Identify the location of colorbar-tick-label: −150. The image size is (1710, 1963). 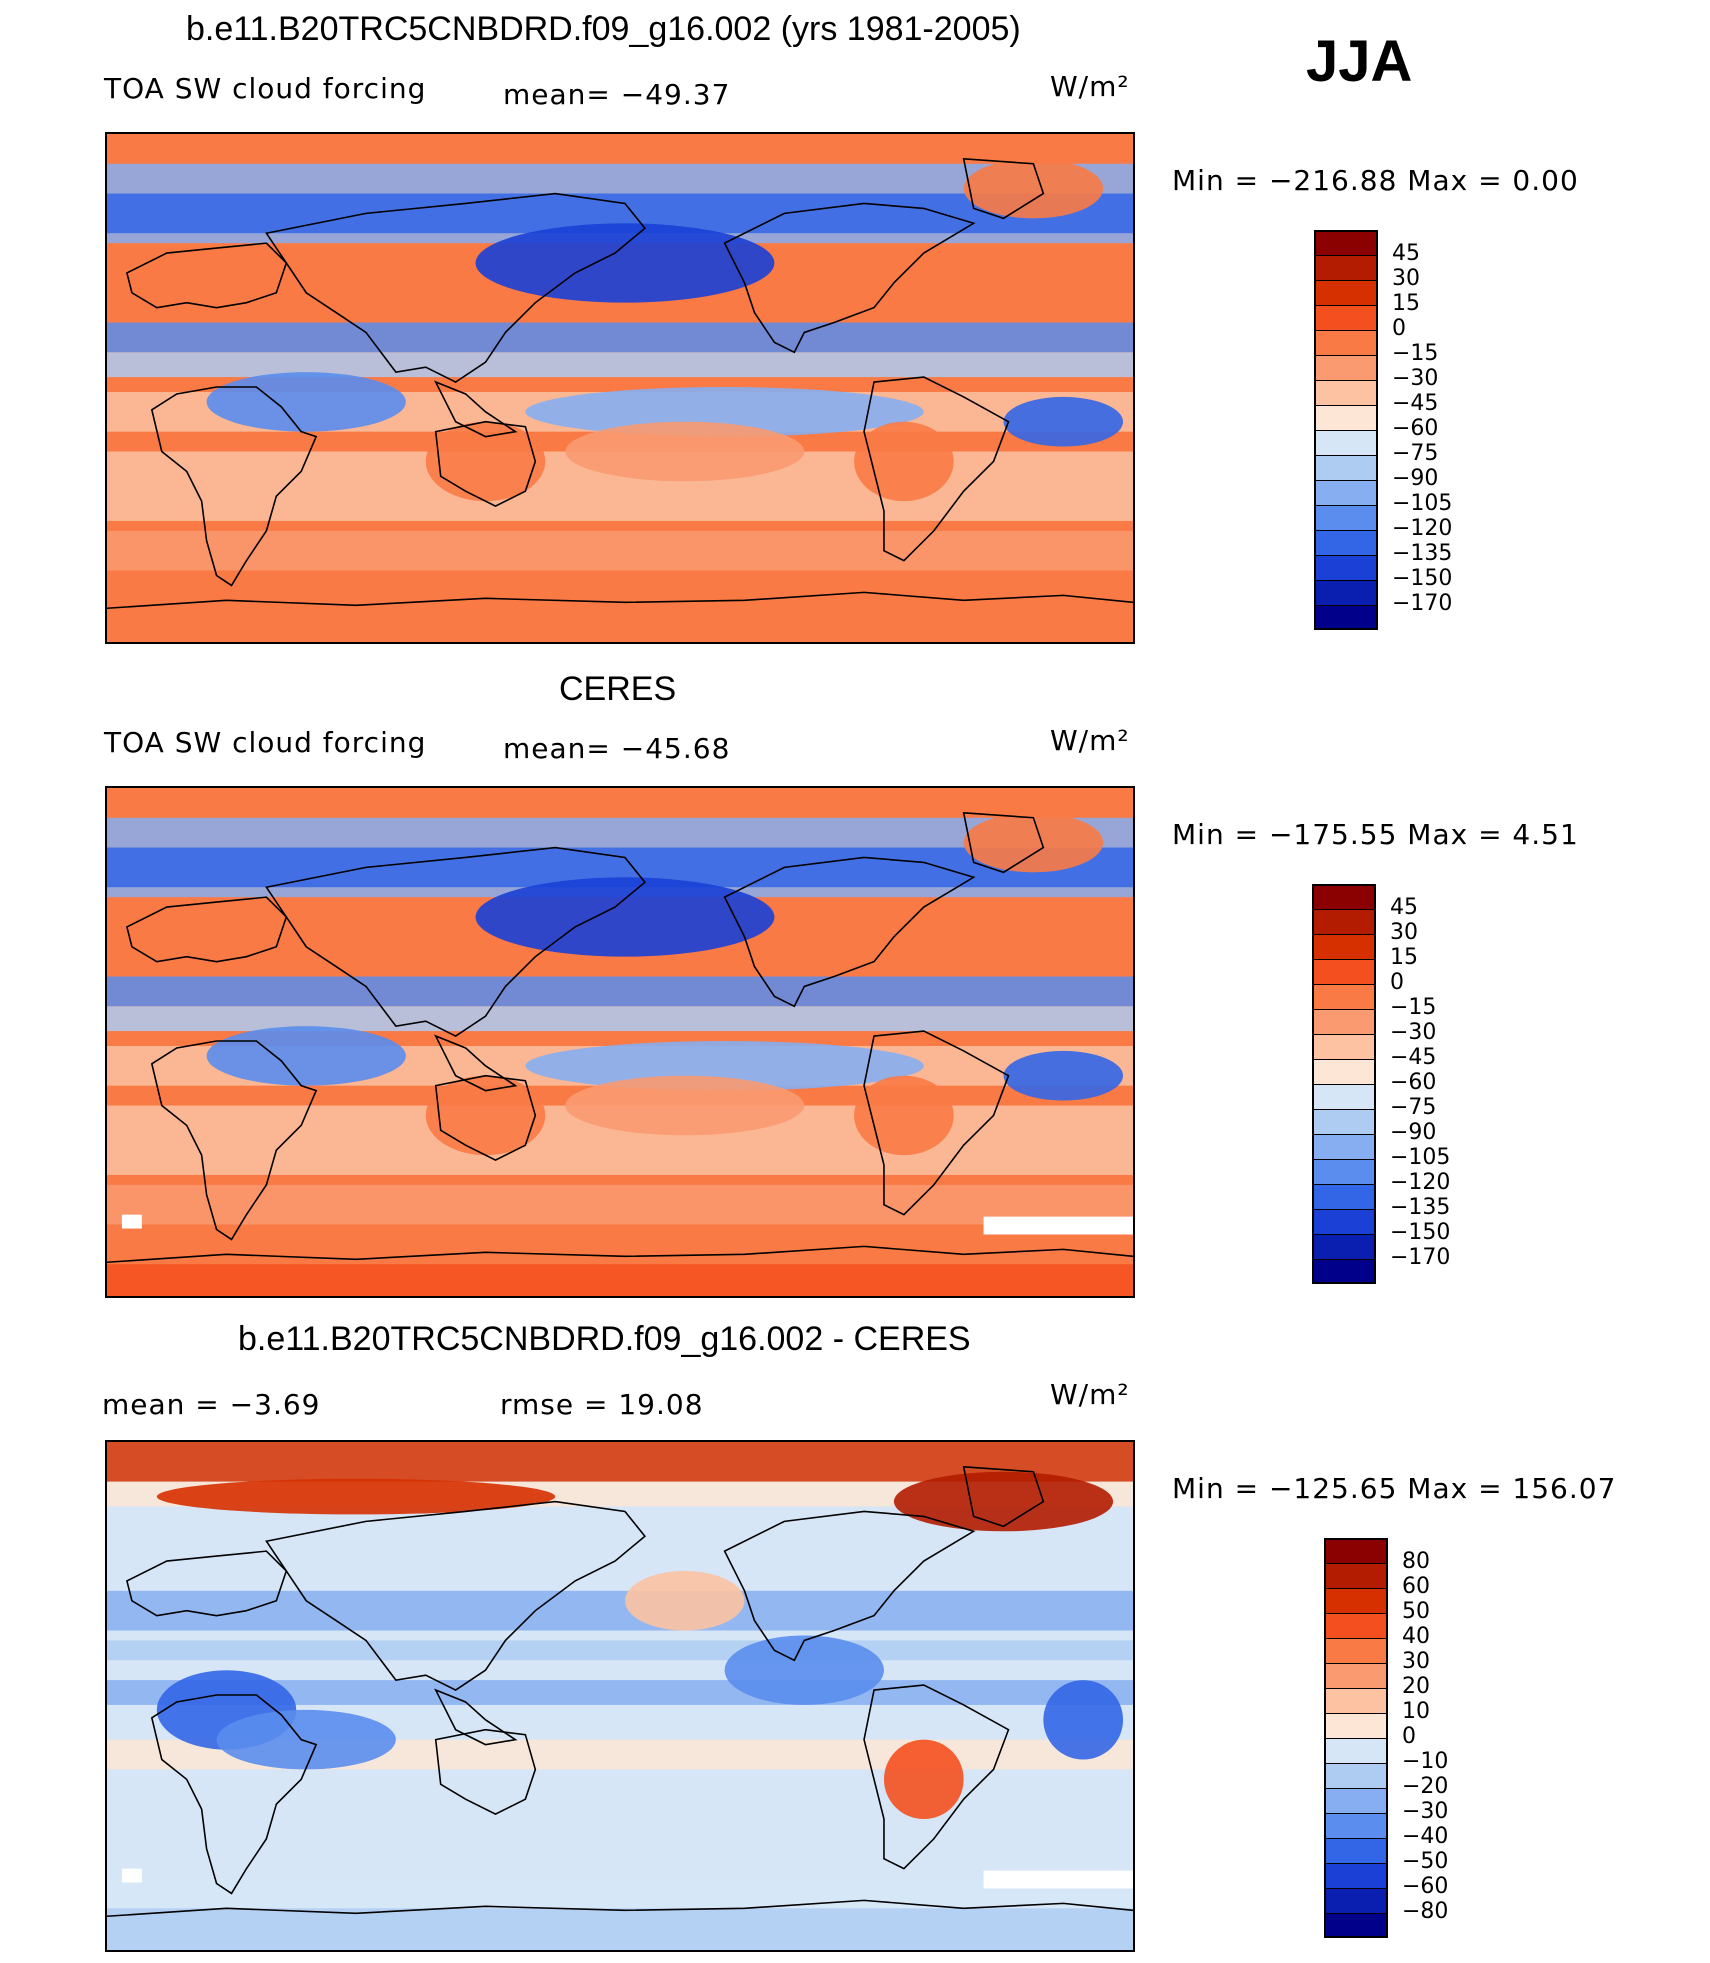
(1422, 578).